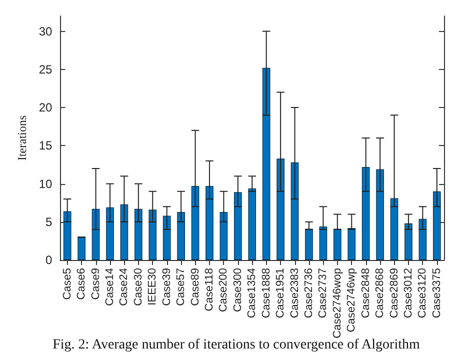 The width and height of the screenshot is (474, 364). What do you see at coordinates (67, 284) in the screenshot?
I see `x-tick-label: Case5` at bounding box center [67, 284].